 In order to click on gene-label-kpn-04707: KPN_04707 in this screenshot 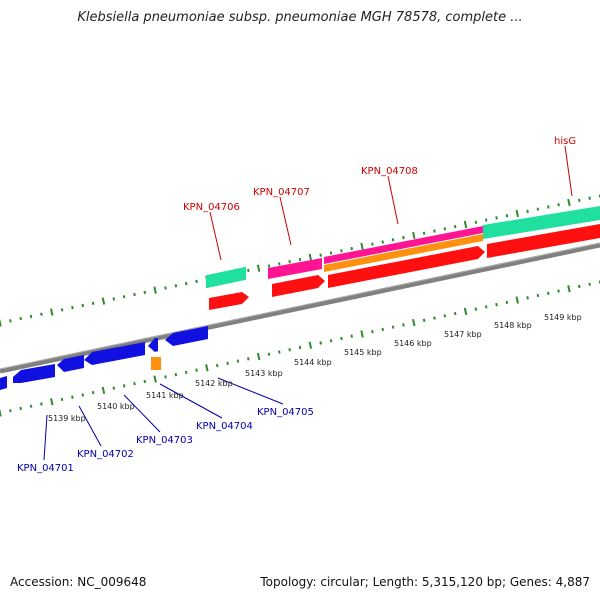, I will do `click(281, 192)`.